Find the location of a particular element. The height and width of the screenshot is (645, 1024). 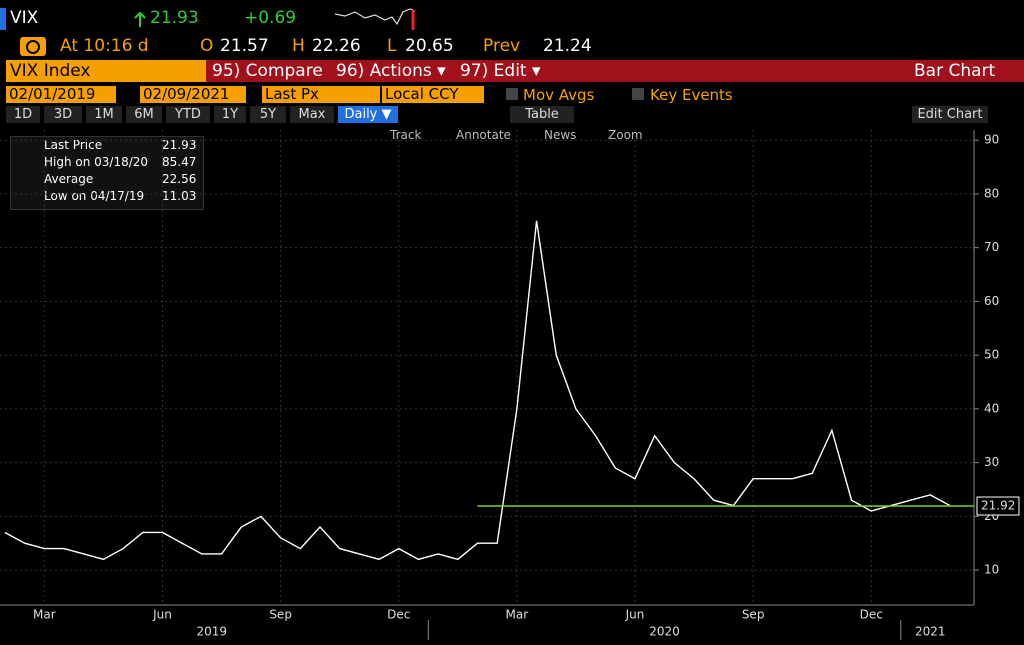

period-button: 6M is located at coordinates (144, 114).